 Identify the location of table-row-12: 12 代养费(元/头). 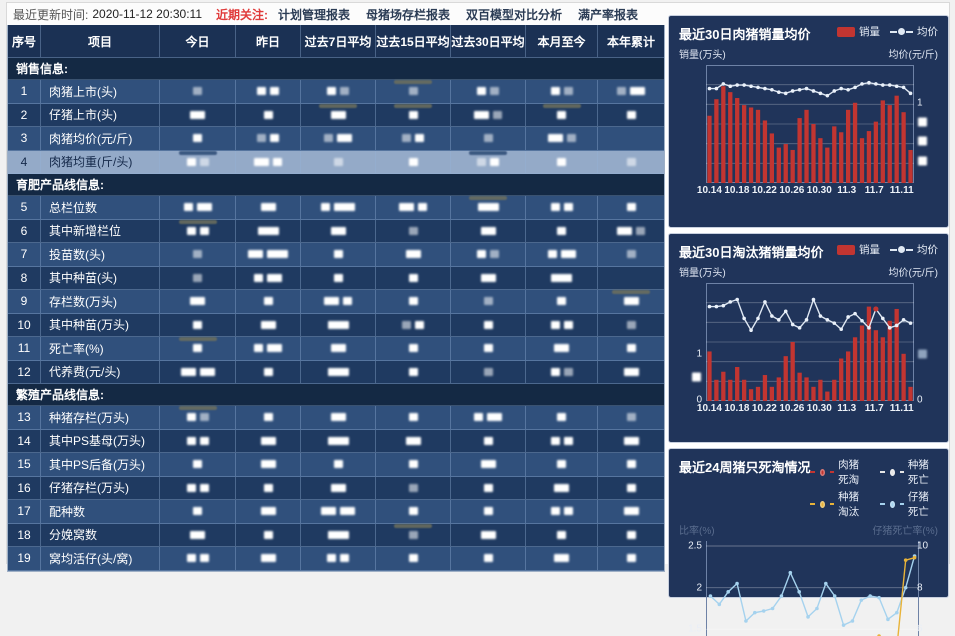
(336, 372).